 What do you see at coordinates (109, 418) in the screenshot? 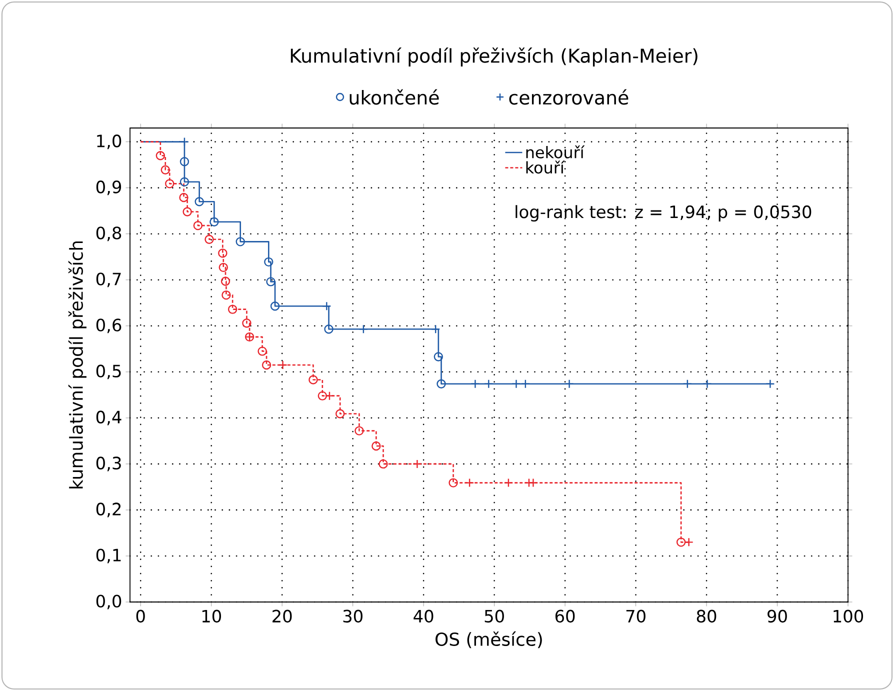
I see `y-tick-label: 0,4` at bounding box center [109, 418].